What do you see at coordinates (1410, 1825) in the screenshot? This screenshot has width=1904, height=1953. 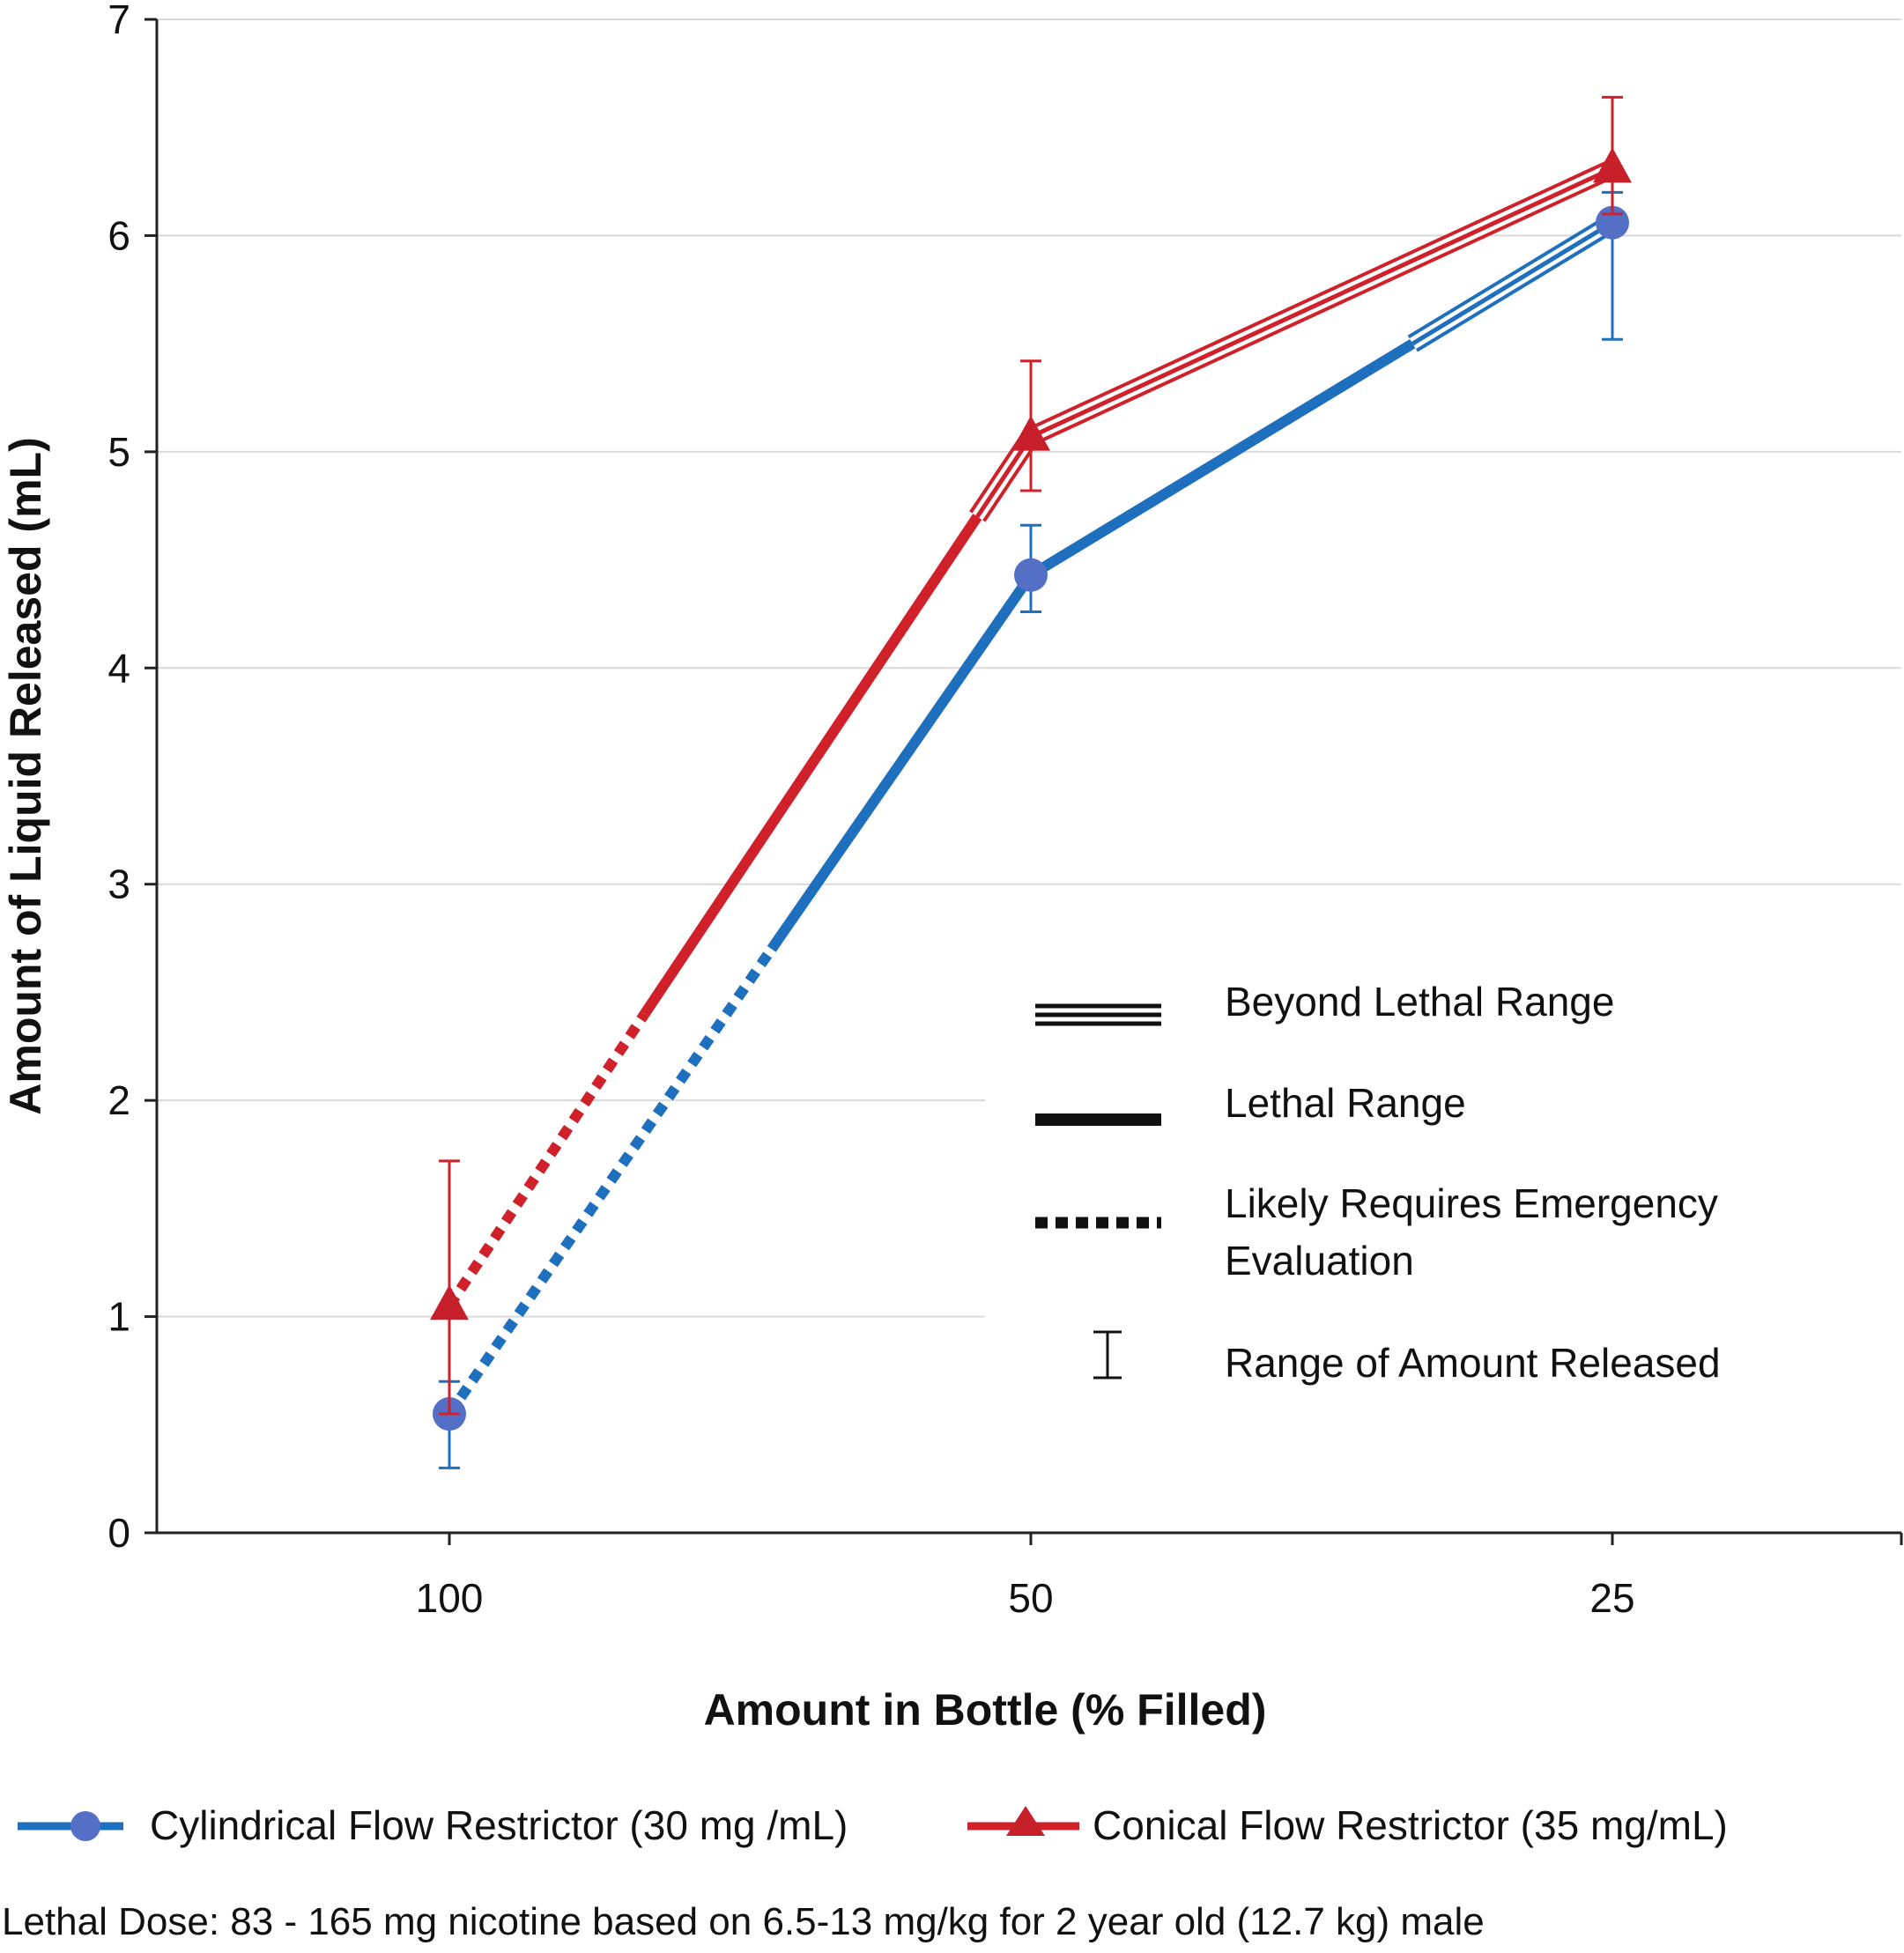 I see `series-legend-label-conical: Conical Flow Restrictor (35 mg/mL)` at bounding box center [1410, 1825].